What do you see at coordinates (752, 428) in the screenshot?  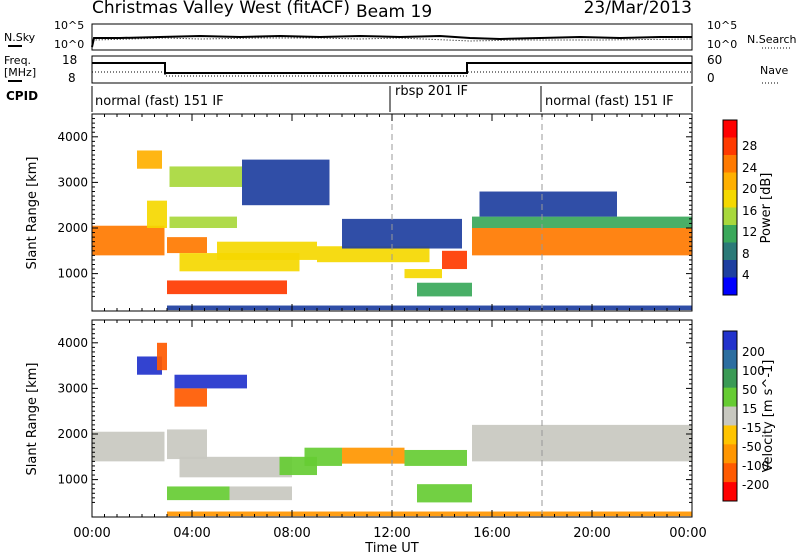 I see `velocity-cbar-tick-4: -15` at bounding box center [752, 428].